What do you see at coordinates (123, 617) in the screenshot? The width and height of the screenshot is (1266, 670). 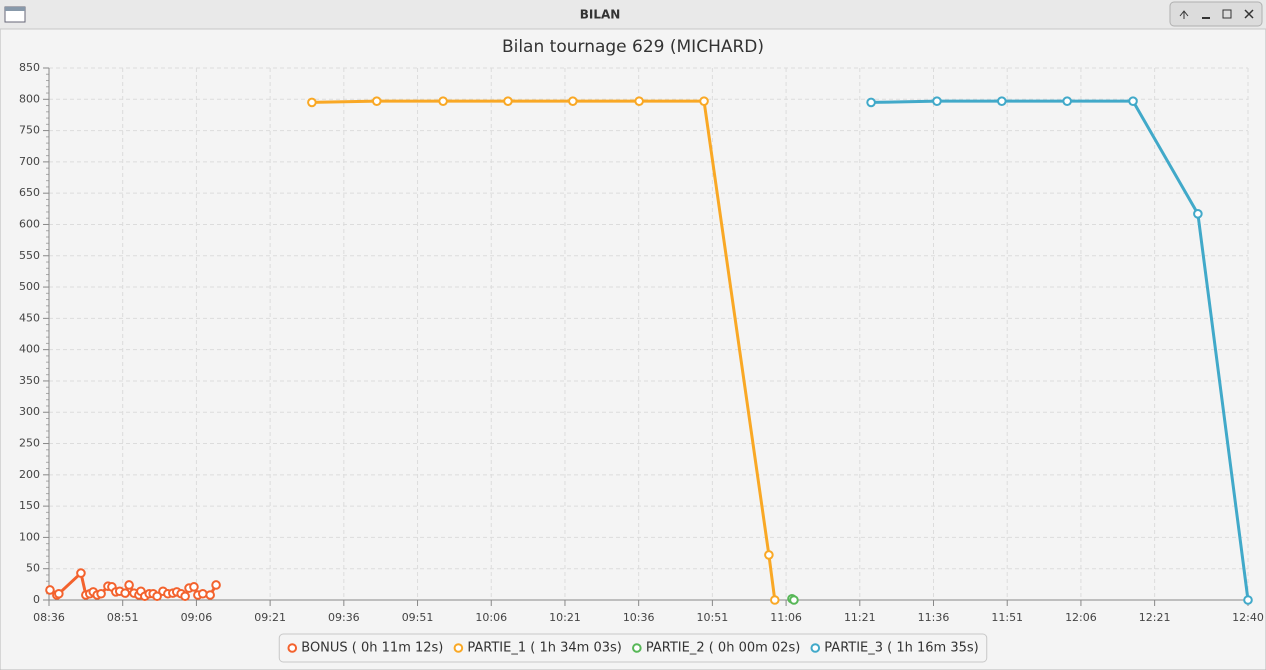 I see `x-tick-label: 08:51` at bounding box center [123, 617].